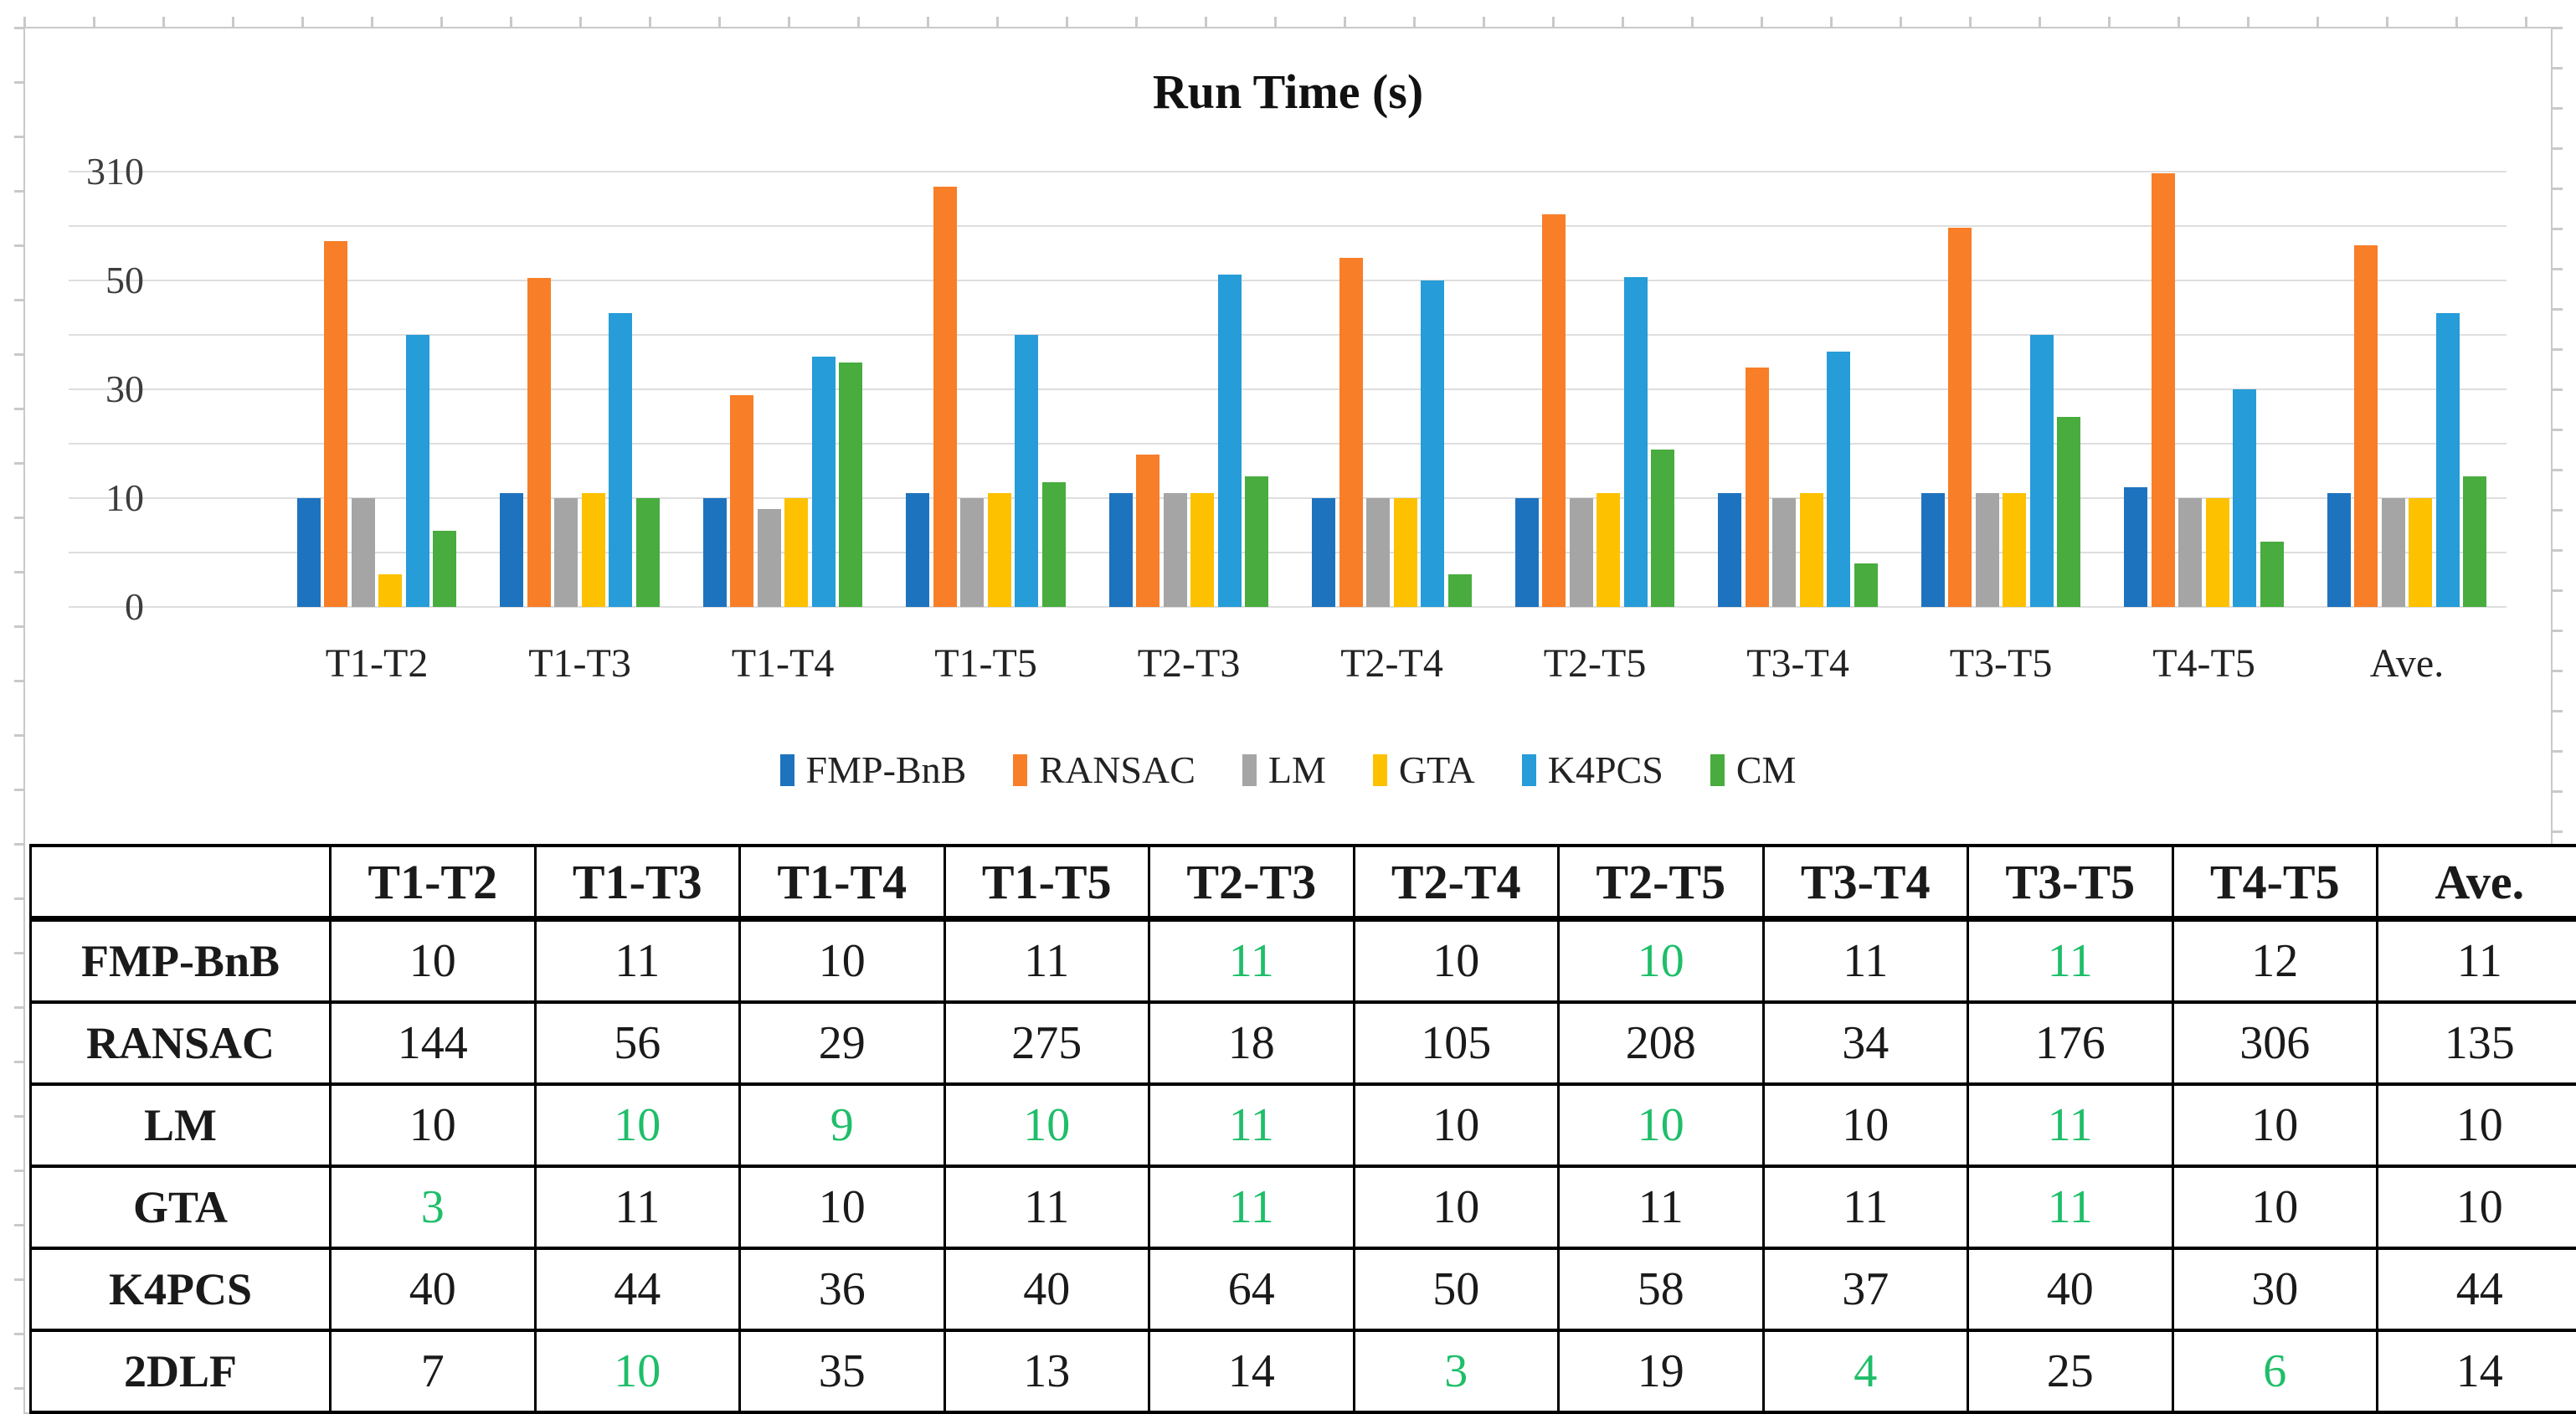 The image size is (2576, 1414). Describe the element at coordinates (1303, 1125) in the screenshot. I see `table-row-LM: LM 10 10 9 10 11 10 10 10 11 10 10` at that location.